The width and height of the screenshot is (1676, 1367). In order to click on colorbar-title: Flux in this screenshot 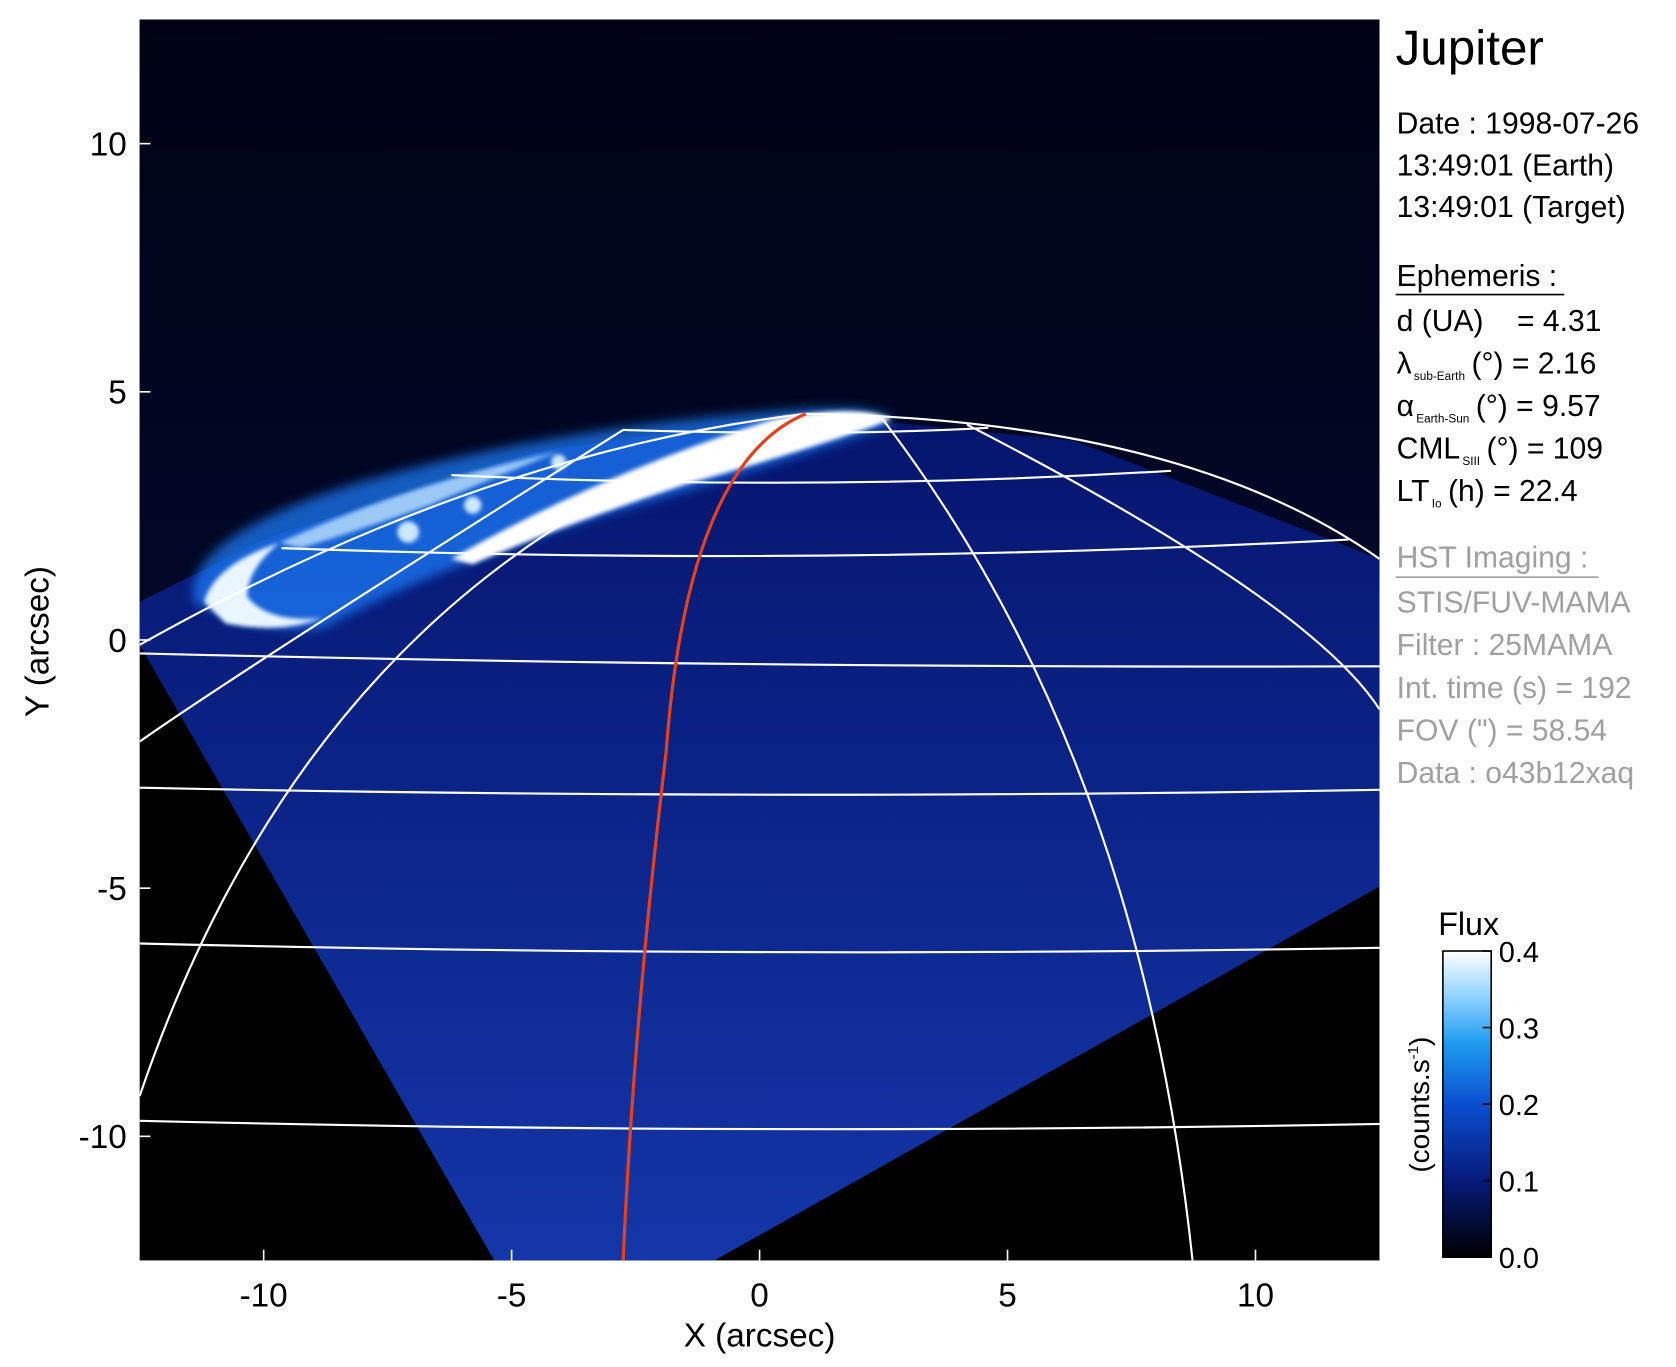, I will do `click(1468, 924)`.